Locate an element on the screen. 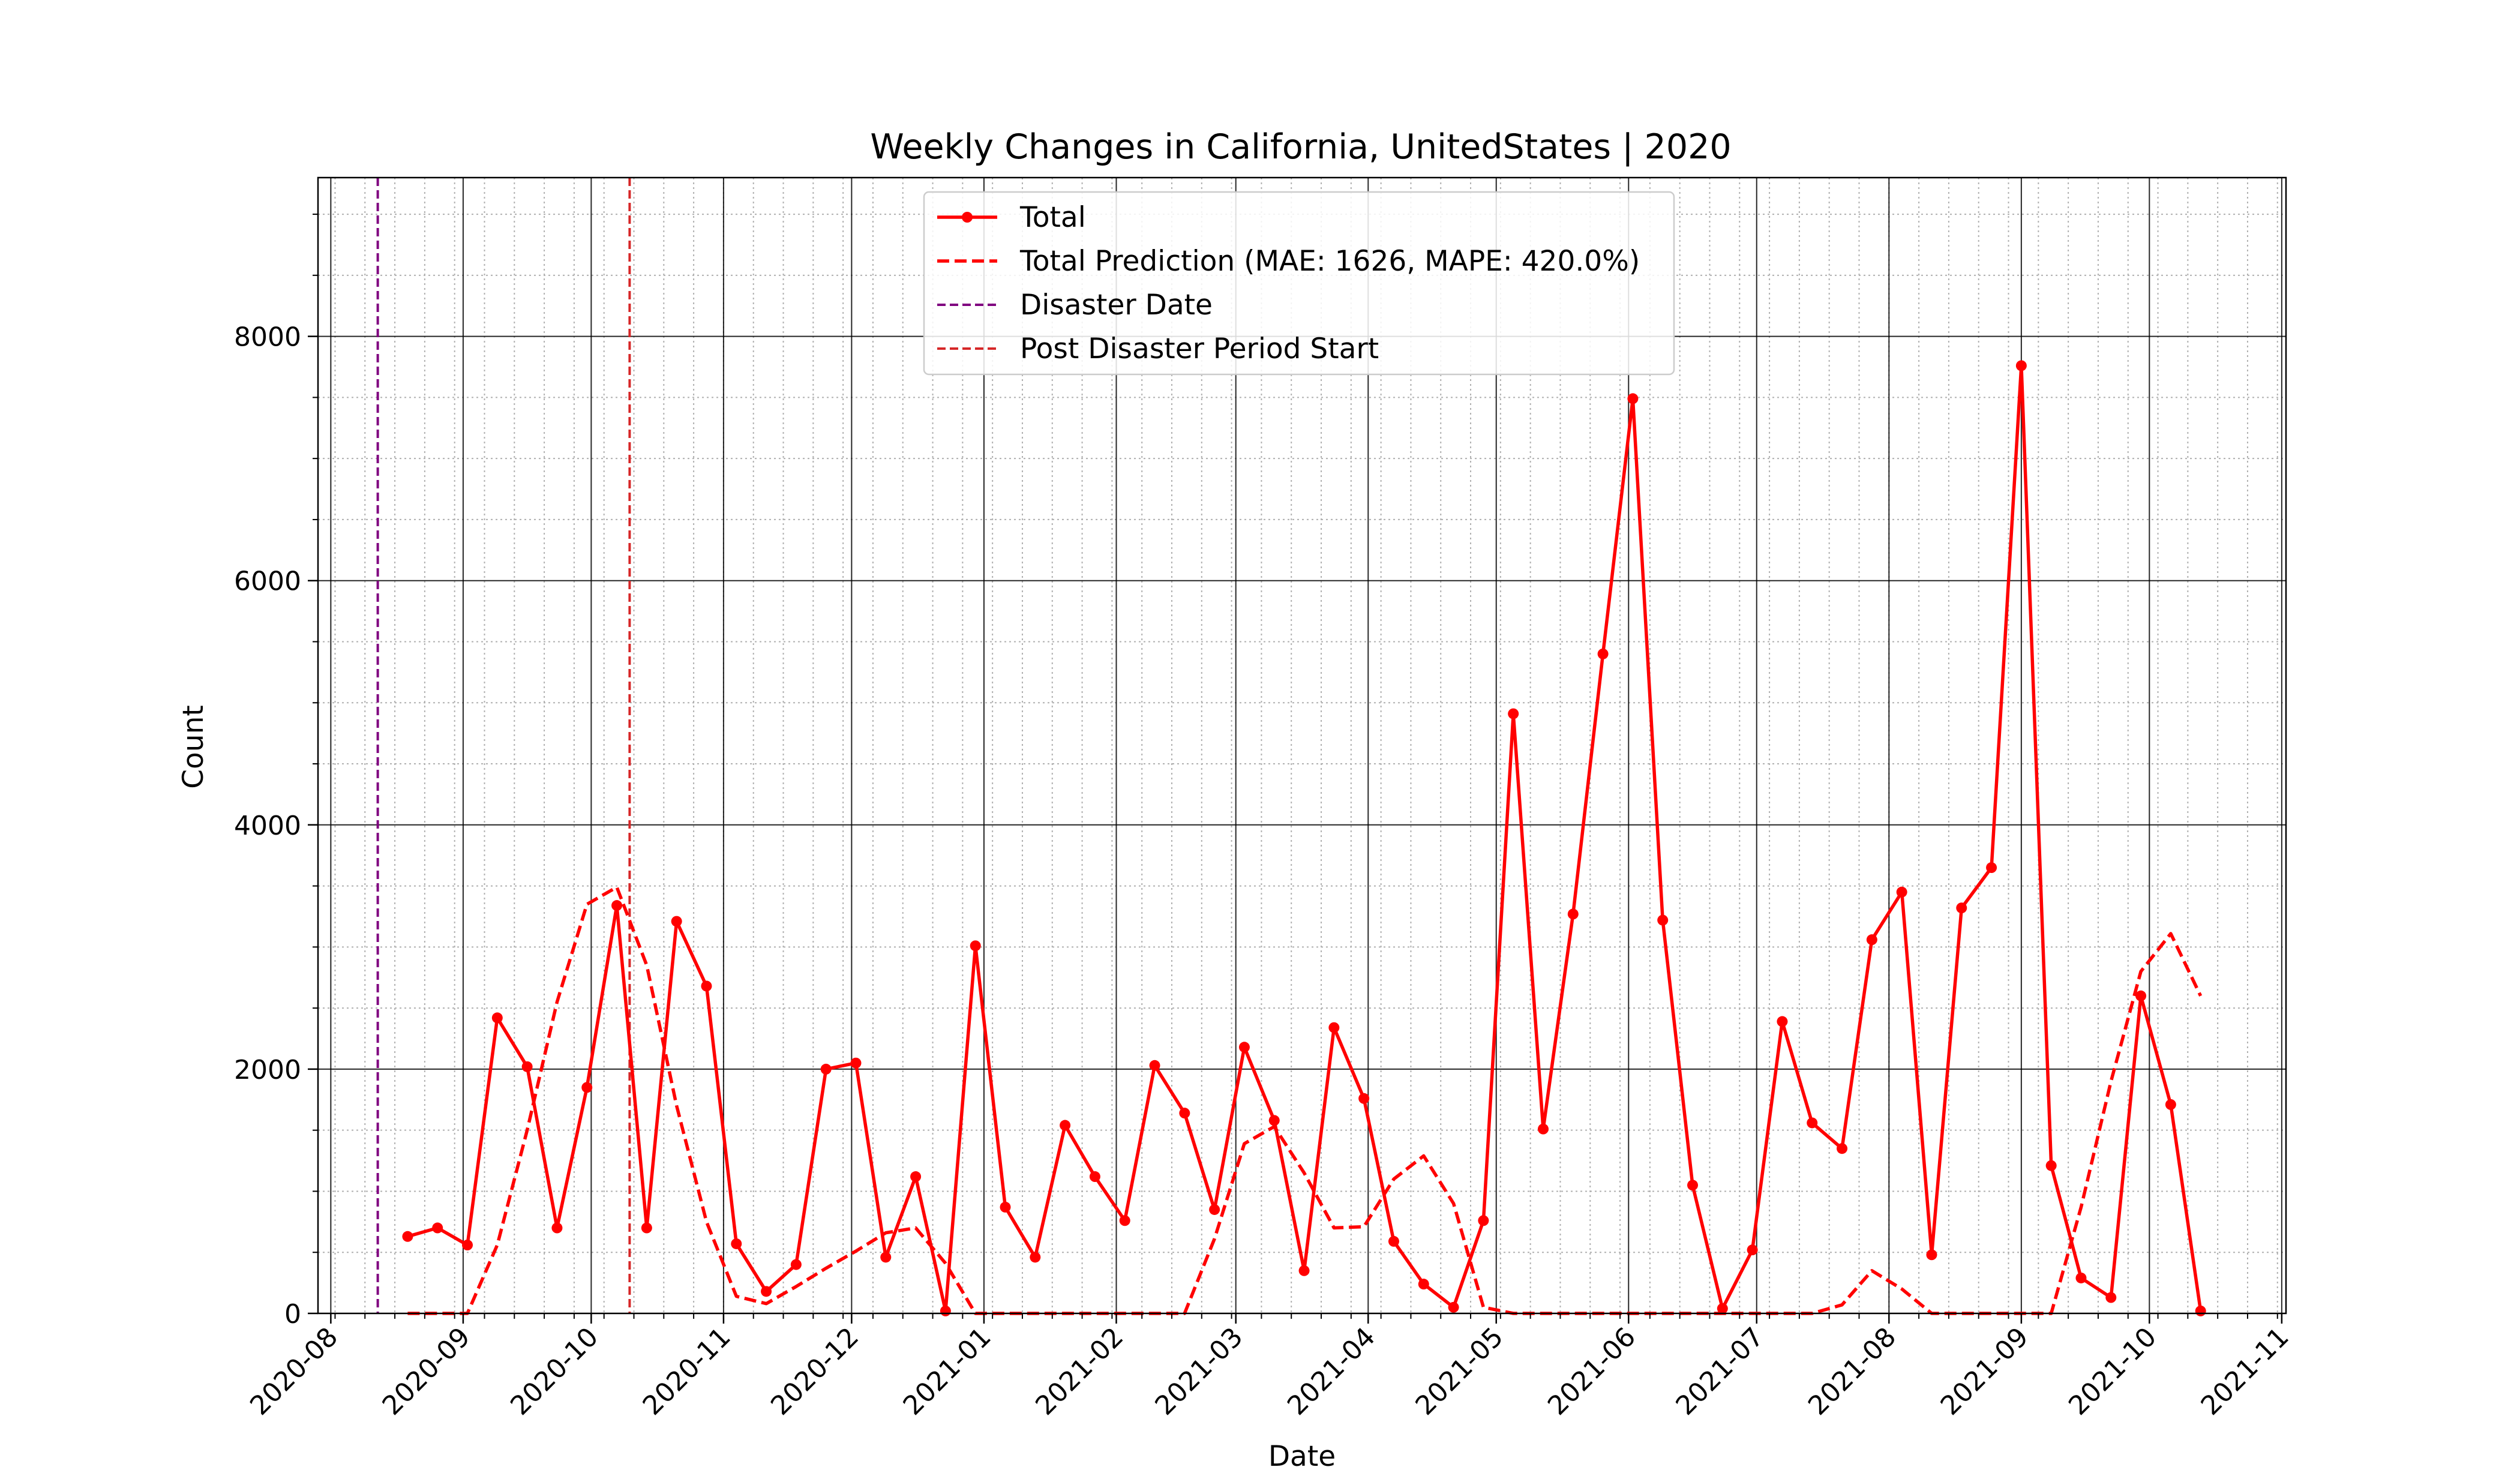 This screenshot has width=2520, height=1470. legend-label: Disaster Date is located at coordinates (1116, 305).